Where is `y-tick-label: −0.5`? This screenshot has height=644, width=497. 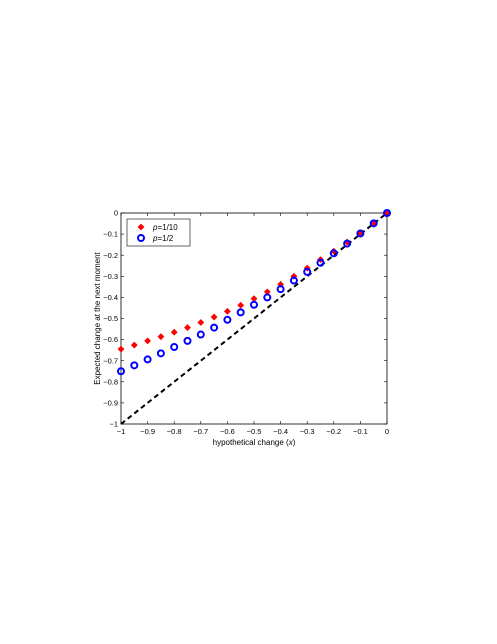
y-tick-label: −0.5 is located at coordinates (110, 318).